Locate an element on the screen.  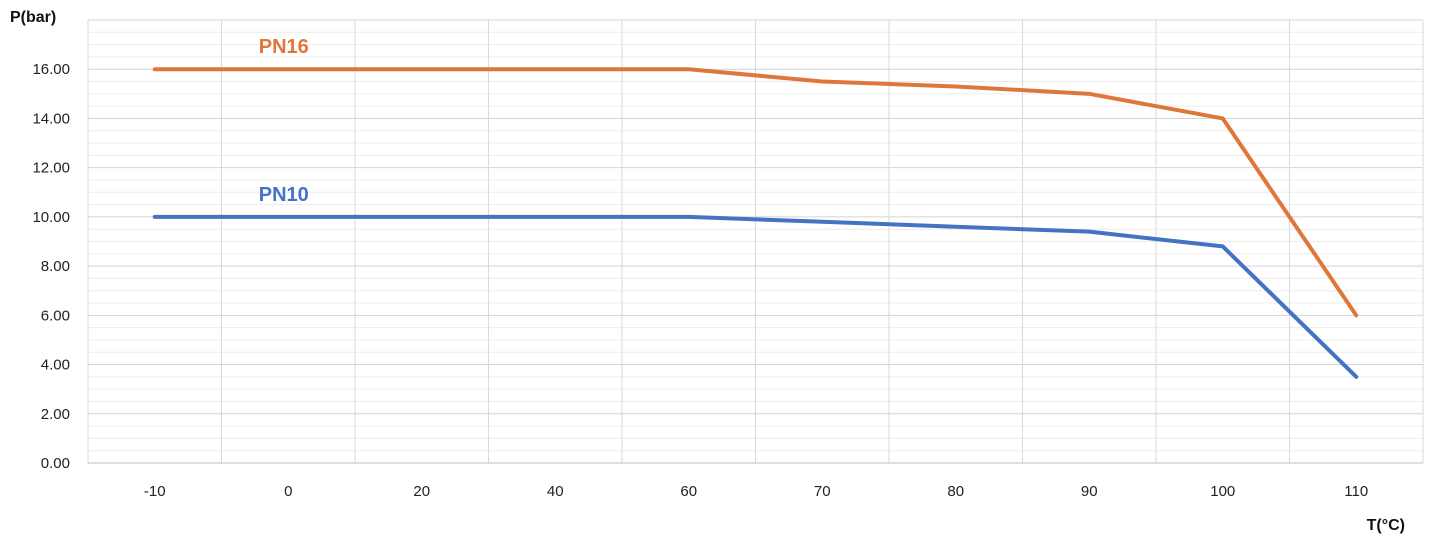
y-tick-label: 2.00 is located at coordinates (55, 414).